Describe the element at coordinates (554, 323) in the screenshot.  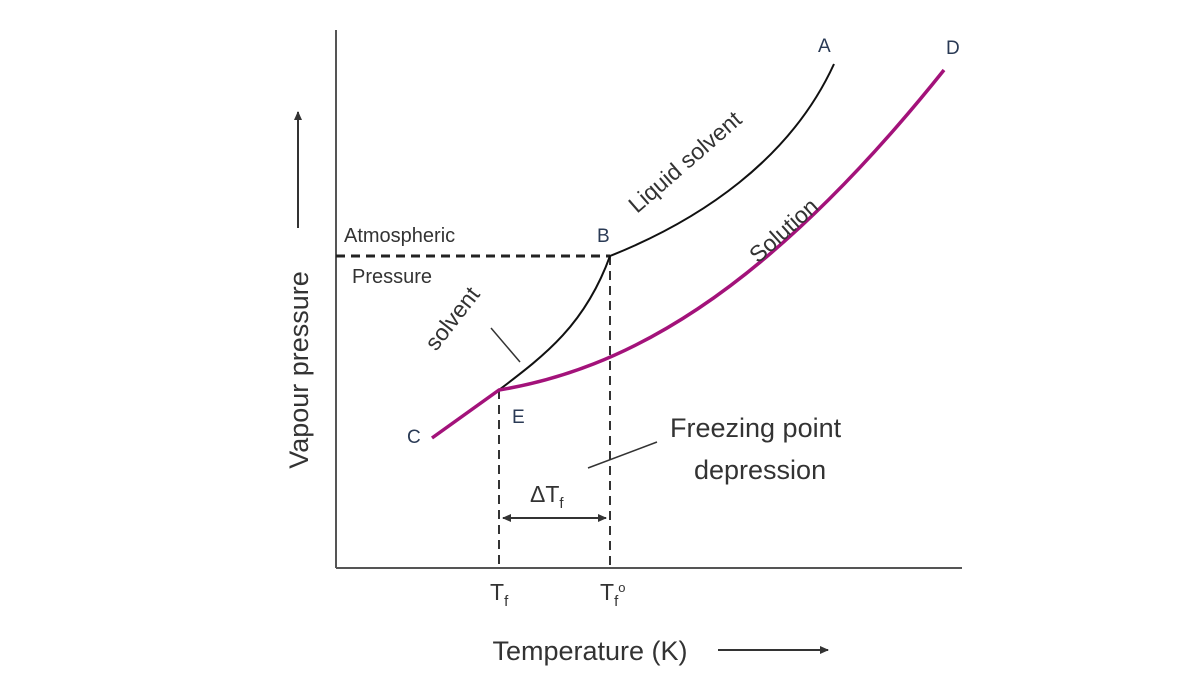
I see `solid-solvent-curve` at that location.